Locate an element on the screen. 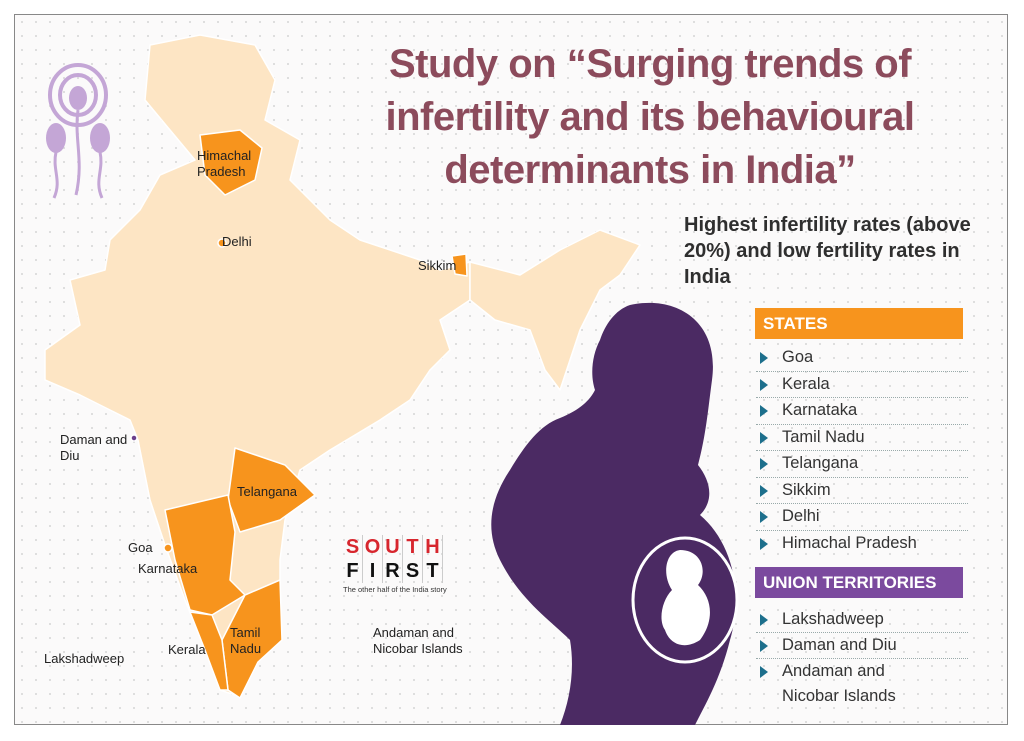  state-name: Tamil Nadu is located at coordinates (823, 436).